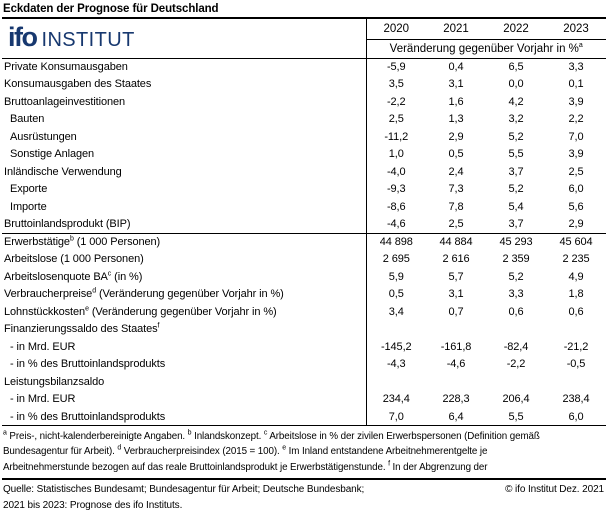 The height and width of the screenshot is (519, 608). Describe the element at coordinates (456, 399) in the screenshot. I see `row-value: 228,3` at that location.